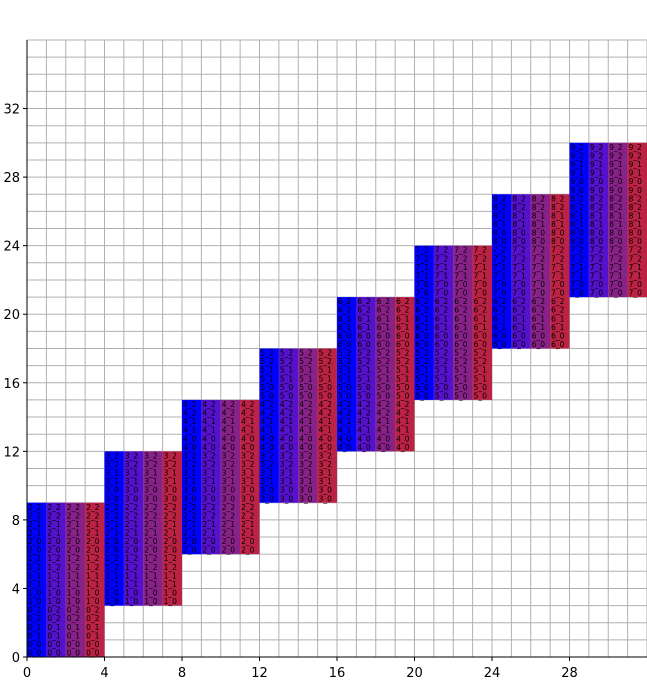 The image size is (647, 680). I want to click on y-tick-label: 8, so click(16, 521).